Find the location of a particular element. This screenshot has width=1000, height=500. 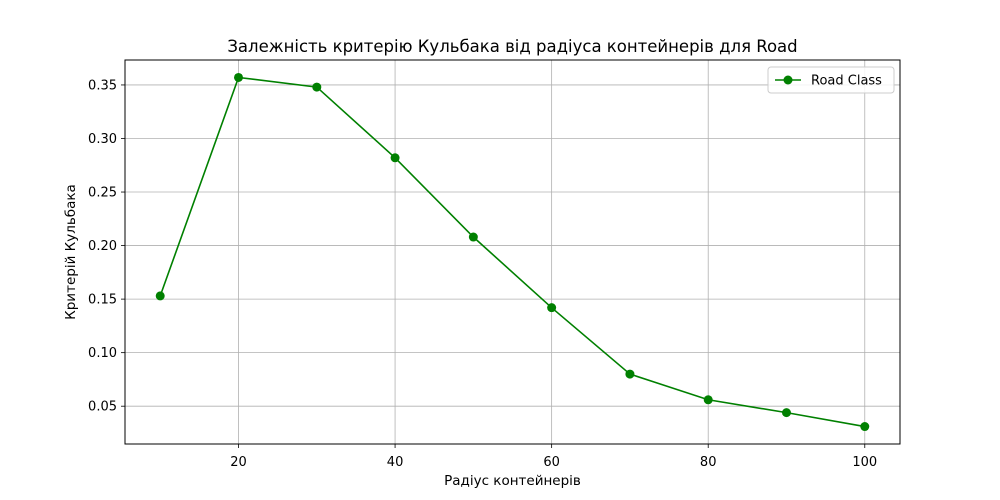

y-tick-label: 0.10 is located at coordinates (102, 353).